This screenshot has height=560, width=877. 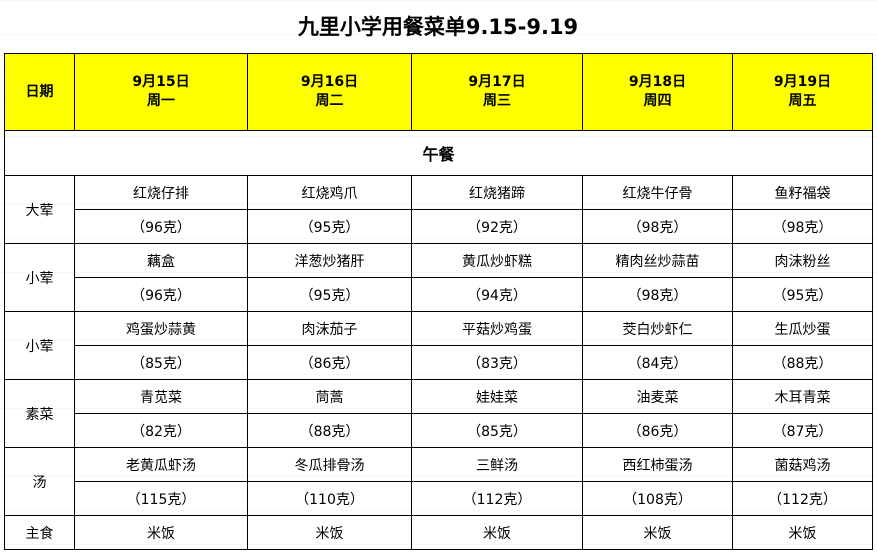 What do you see at coordinates (329, 464) in the screenshot?
I see `dish-cell: 冬瓜排骨汤` at bounding box center [329, 464].